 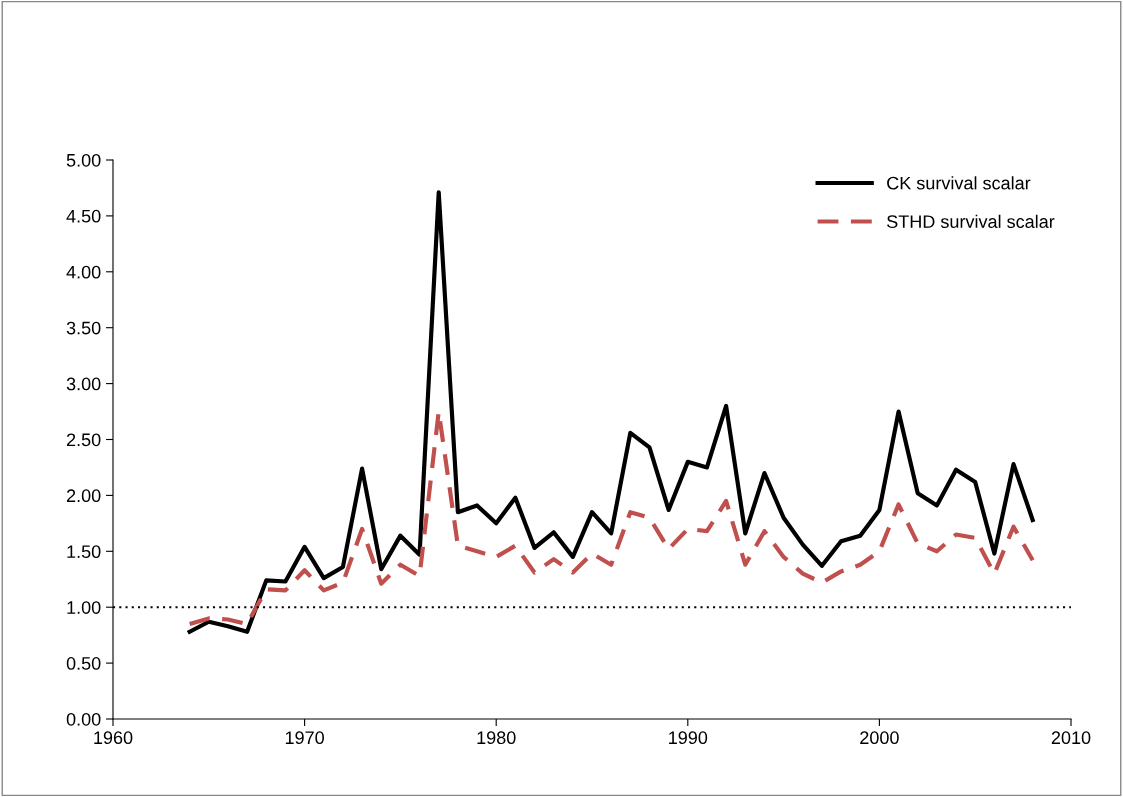 I want to click on y-tick-label: 5.00, so click(x=83, y=160).